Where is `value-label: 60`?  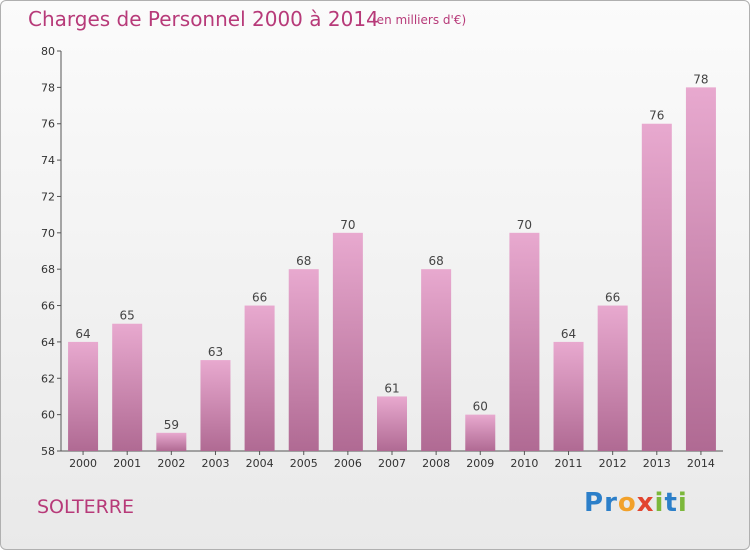 value-label: 60 is located at coordinates (480, 407).